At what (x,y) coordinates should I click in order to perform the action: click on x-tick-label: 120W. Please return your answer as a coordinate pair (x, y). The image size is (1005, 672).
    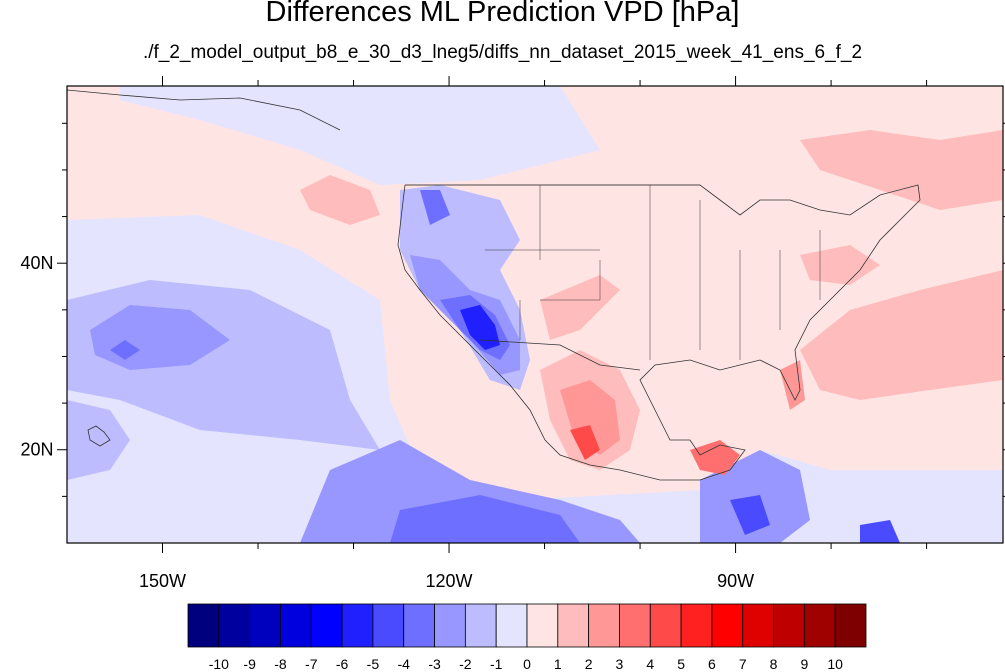
    Looking at the image, I should click on (449, 581).